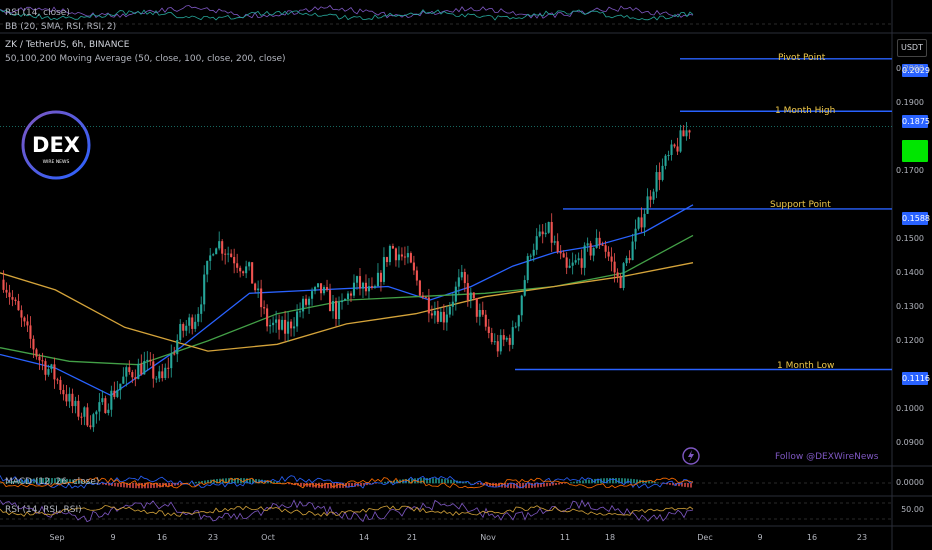  Describe the element at coordinates (610, 537) in the screenshot. I see `x-tick-label: 18` at that location.